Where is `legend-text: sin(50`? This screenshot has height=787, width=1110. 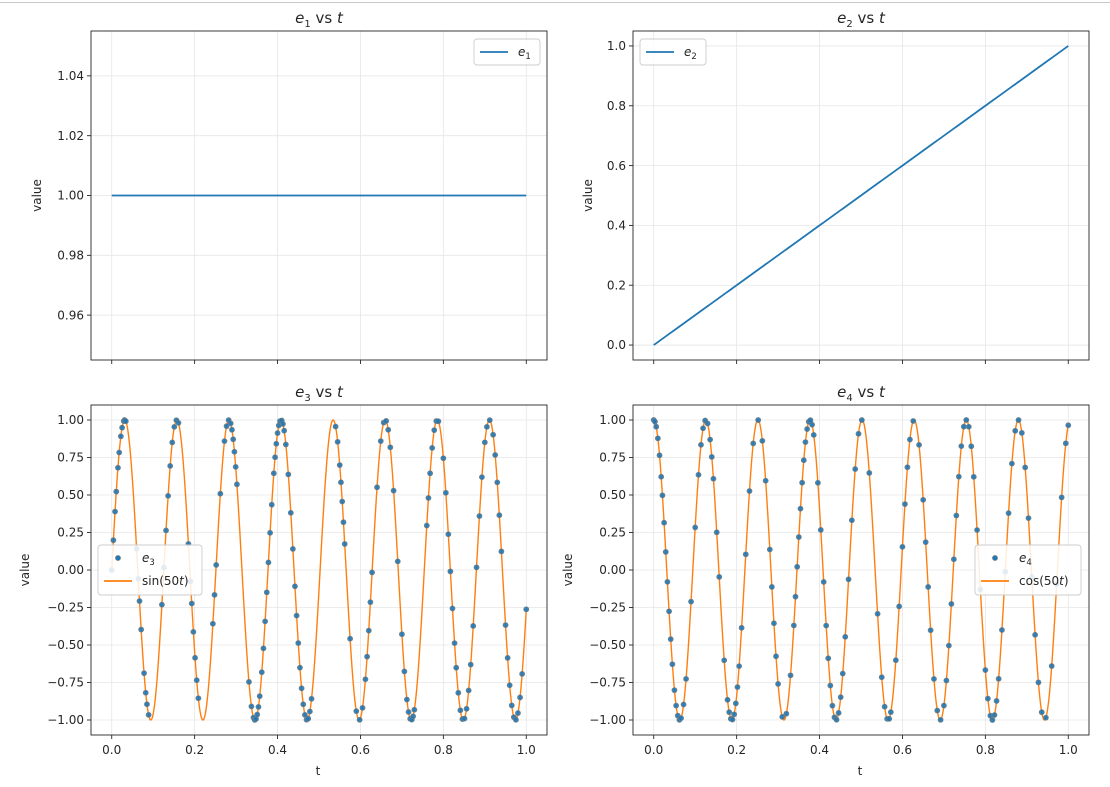
legend-text: sin(50 is located at coordinates (160, 581).